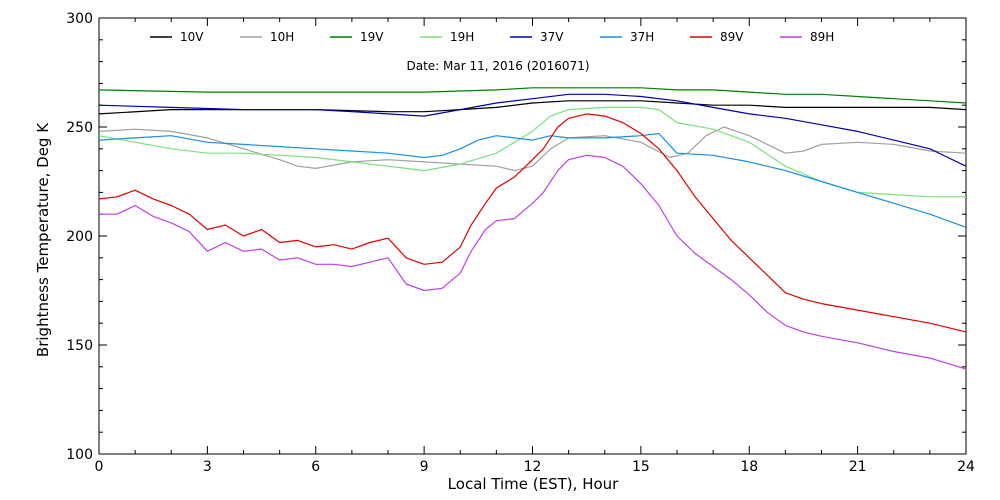 The width and height of the screenshot is (1000, 500). Describe the element at coordinates (642, 37) in the screenshot. I see `legend-label-37h: 37H` at that location.